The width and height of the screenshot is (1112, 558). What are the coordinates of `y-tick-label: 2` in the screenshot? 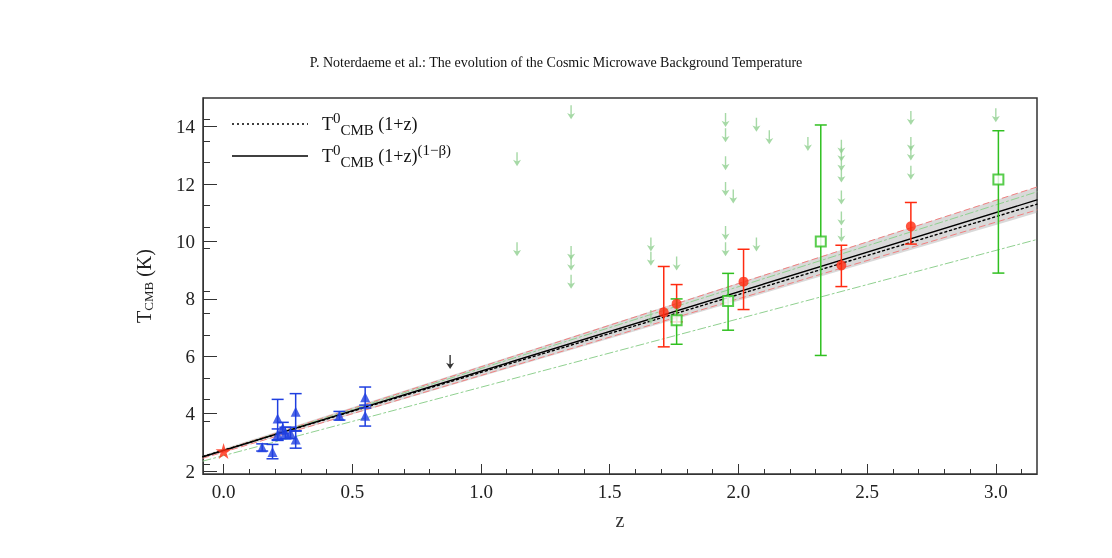 It's located at (190, 471).